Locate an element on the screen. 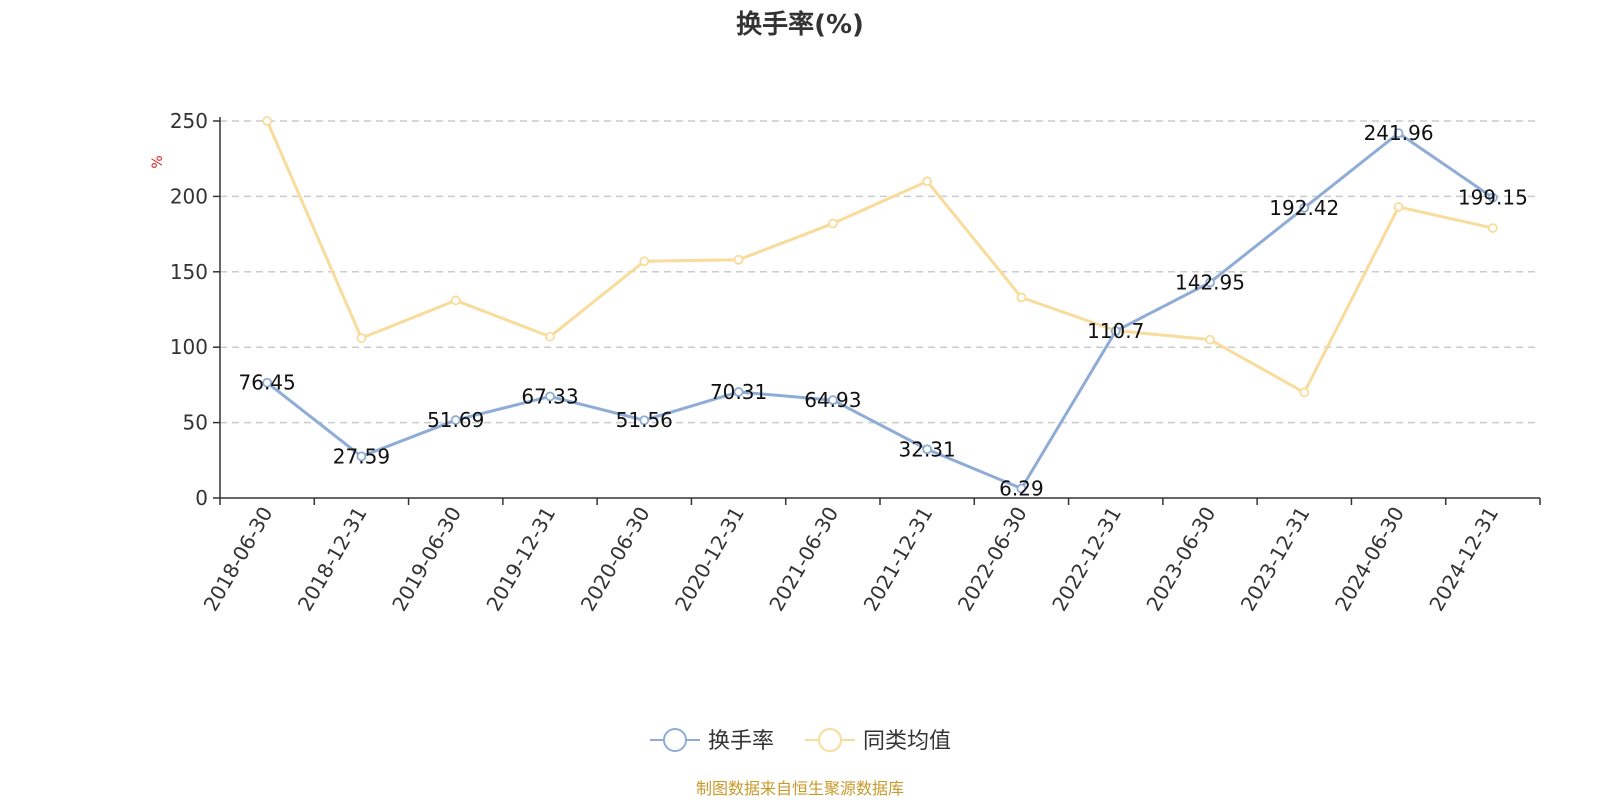  x-tick-label: 2020-12-31 is located at coordinates (709, 559).